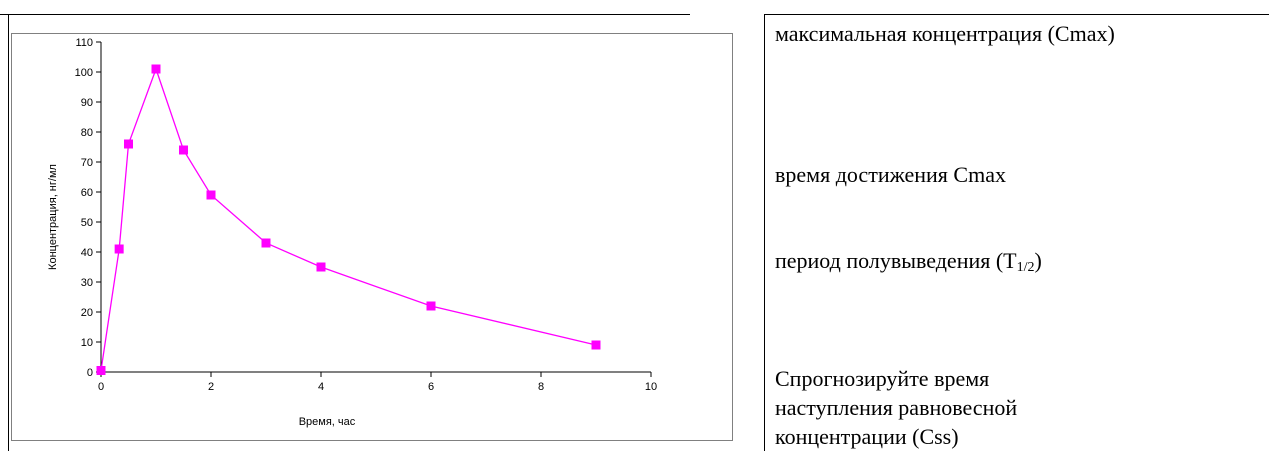 The image size is (1269, 451). Describe the element at coordinates (431, 387) in the screenshot. I see `x-tick-label: 6` at that location.